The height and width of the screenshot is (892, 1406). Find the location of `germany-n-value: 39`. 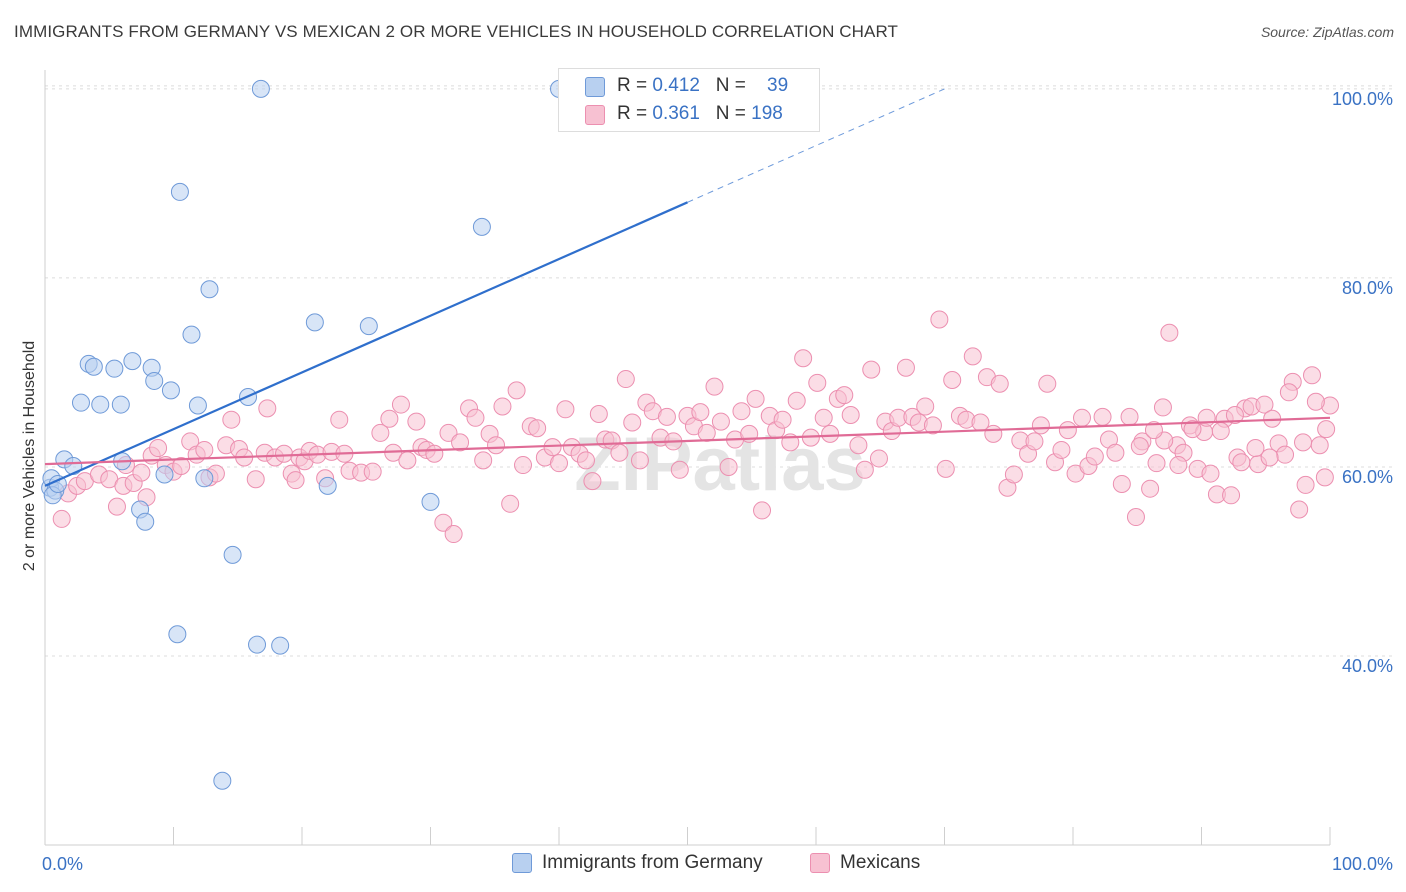

germany-n-value: 39 is located at coordinates (778, 85).